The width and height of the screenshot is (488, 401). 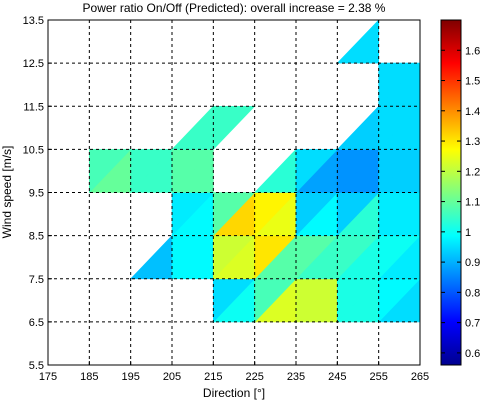 I want to click on colorbar-frame, so click(x=451, y=192).